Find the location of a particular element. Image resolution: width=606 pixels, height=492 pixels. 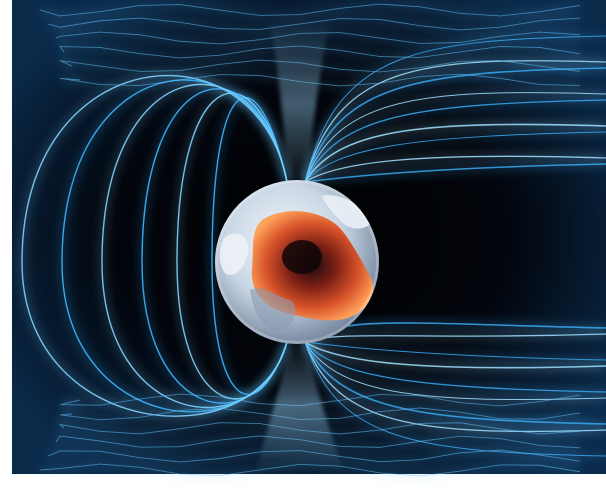

earth-globe is located at coordinates (297, 262).